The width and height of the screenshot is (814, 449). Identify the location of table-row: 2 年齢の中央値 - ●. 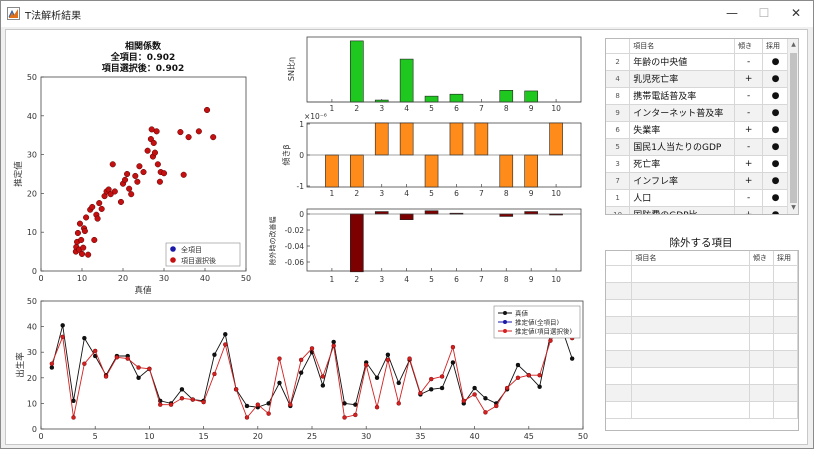
(697, 62).